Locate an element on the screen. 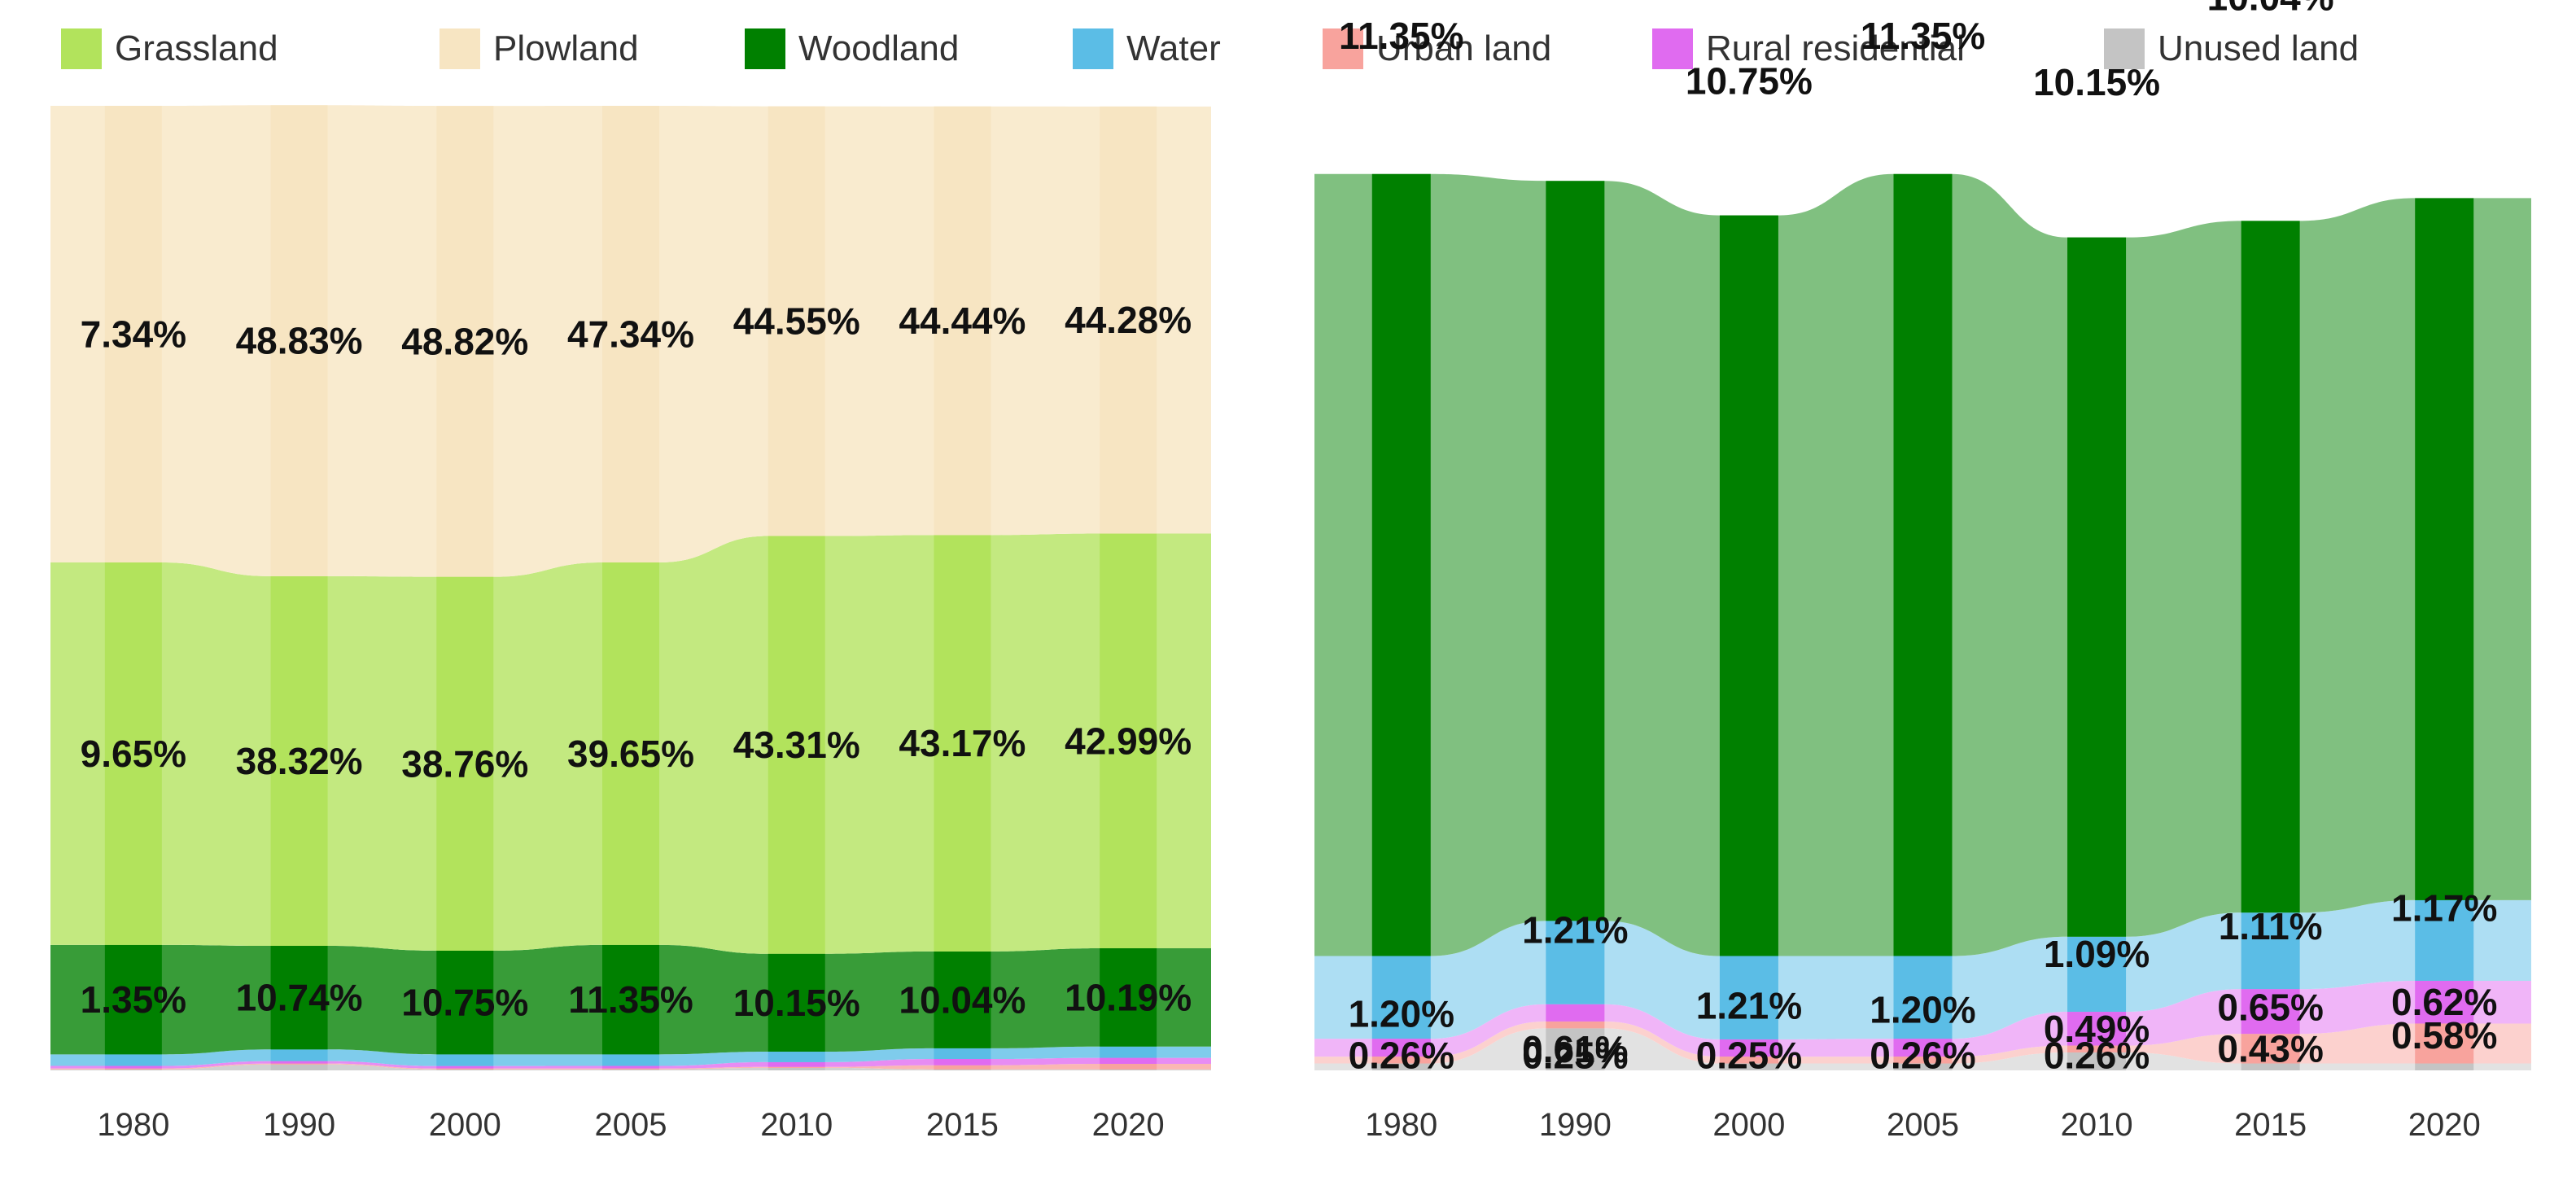  right-label-lower-1980: 0.26% is located at coordinates (1401, 1055).